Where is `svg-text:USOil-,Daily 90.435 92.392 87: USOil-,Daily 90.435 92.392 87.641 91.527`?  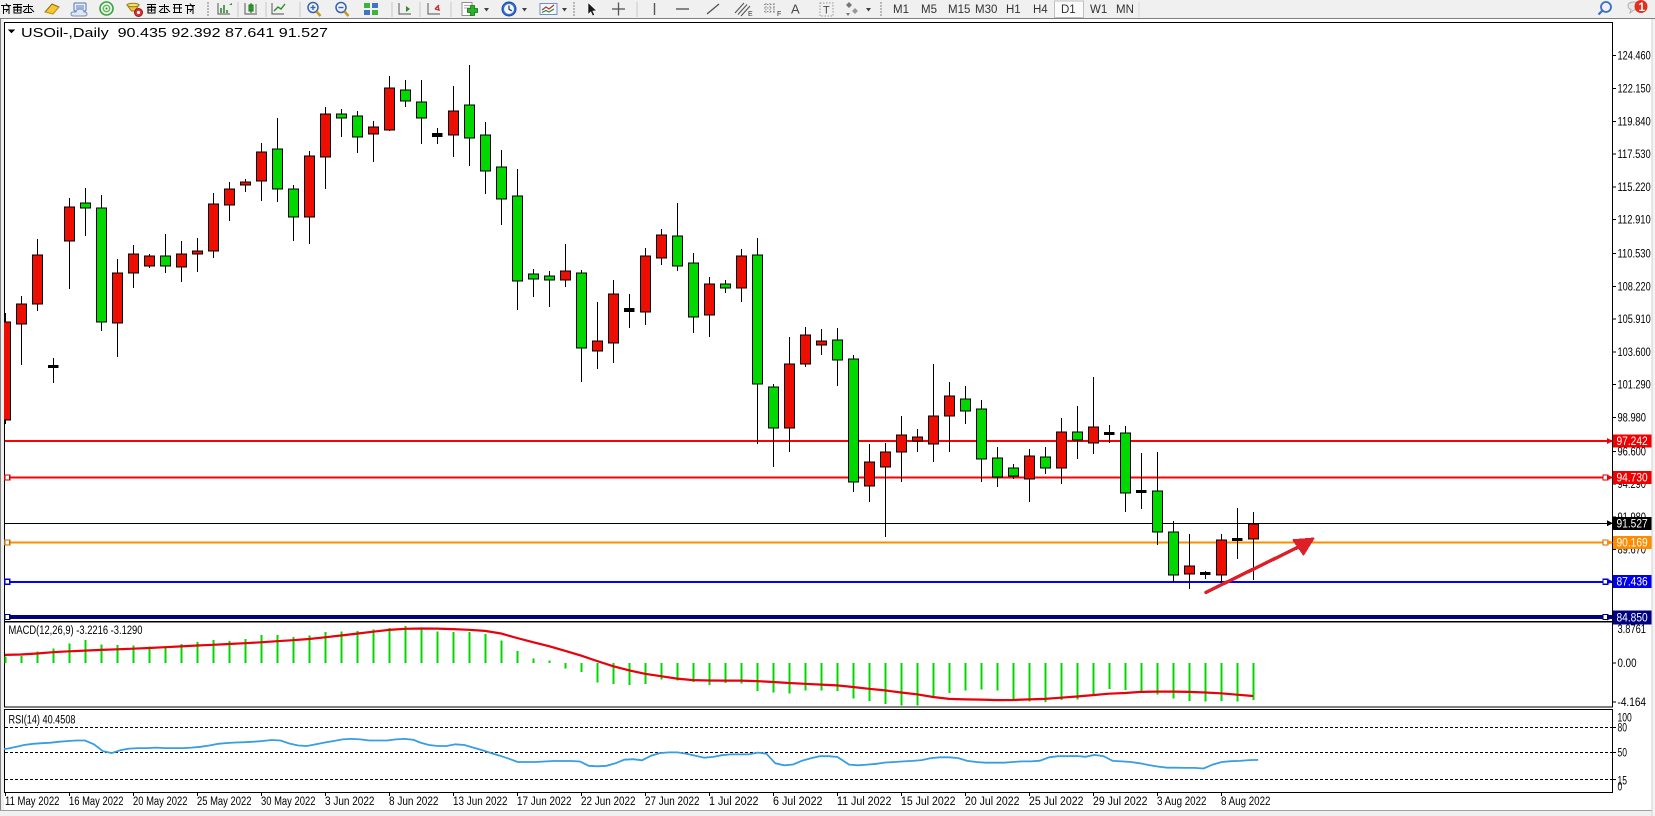 svg-text:USOil-,Daily 90.435 92.392 87: USOil-,Daily 90.435 92.392 87.641 91.527 is located at coordinates (174, 32).